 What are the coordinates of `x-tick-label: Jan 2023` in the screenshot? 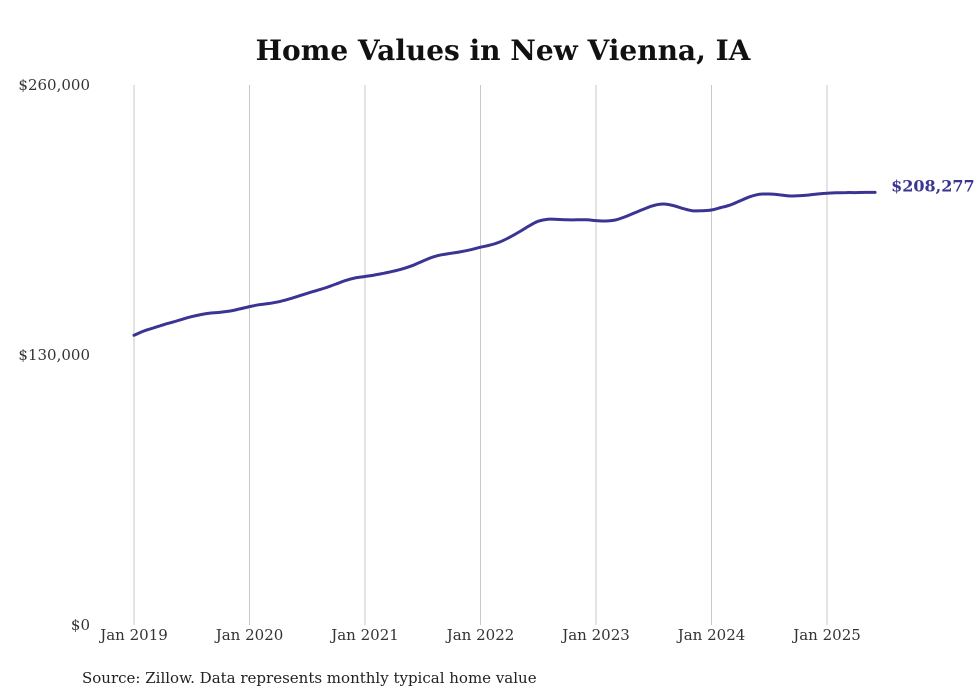 It's located at (595, 635).